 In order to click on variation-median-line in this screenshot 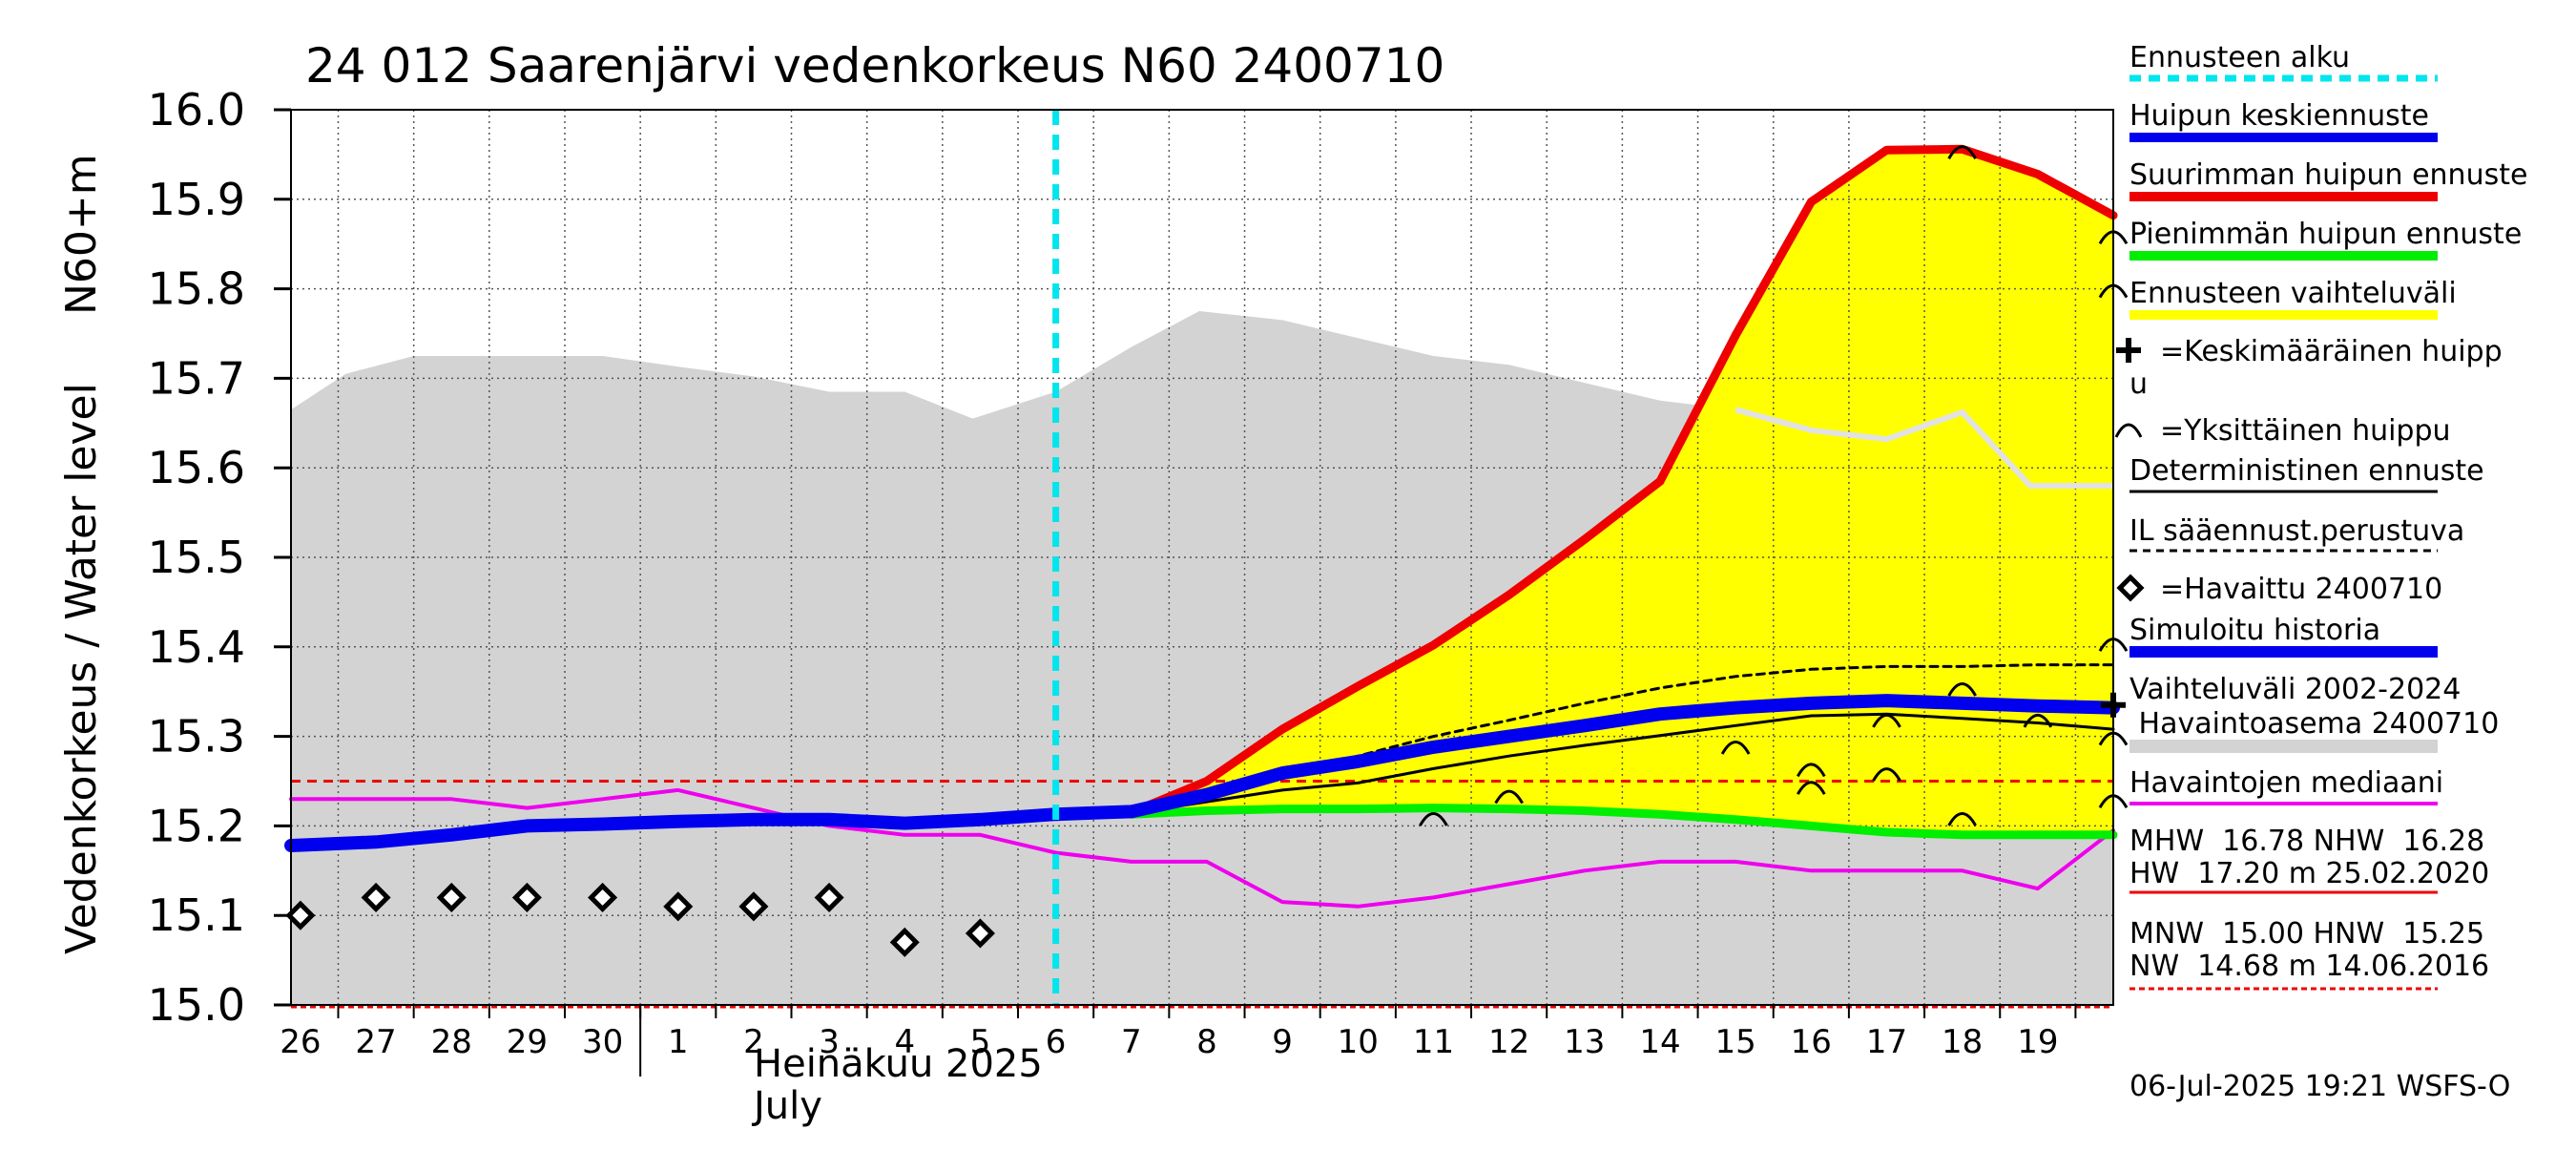, I will do `click(1924, 448)`.